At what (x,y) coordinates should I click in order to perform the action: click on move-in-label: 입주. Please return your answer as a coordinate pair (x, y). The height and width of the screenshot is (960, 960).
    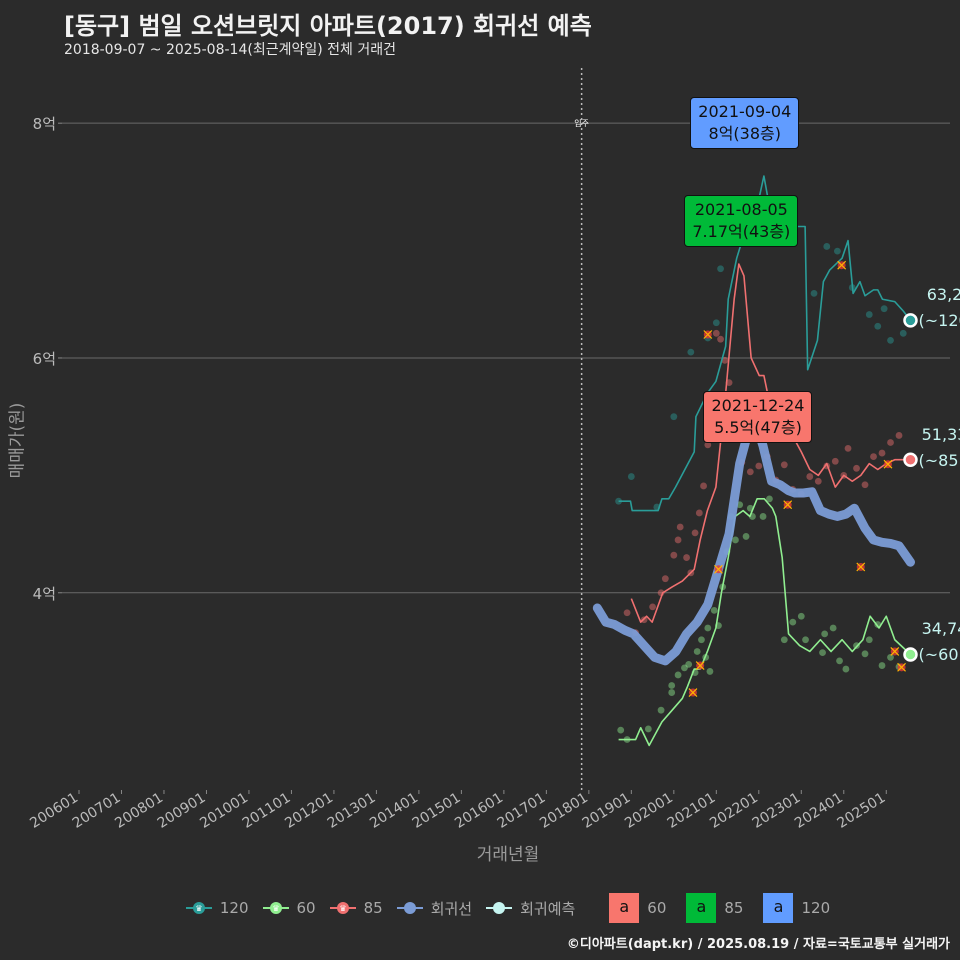
    Looking at the image, I should click on (581, 123).